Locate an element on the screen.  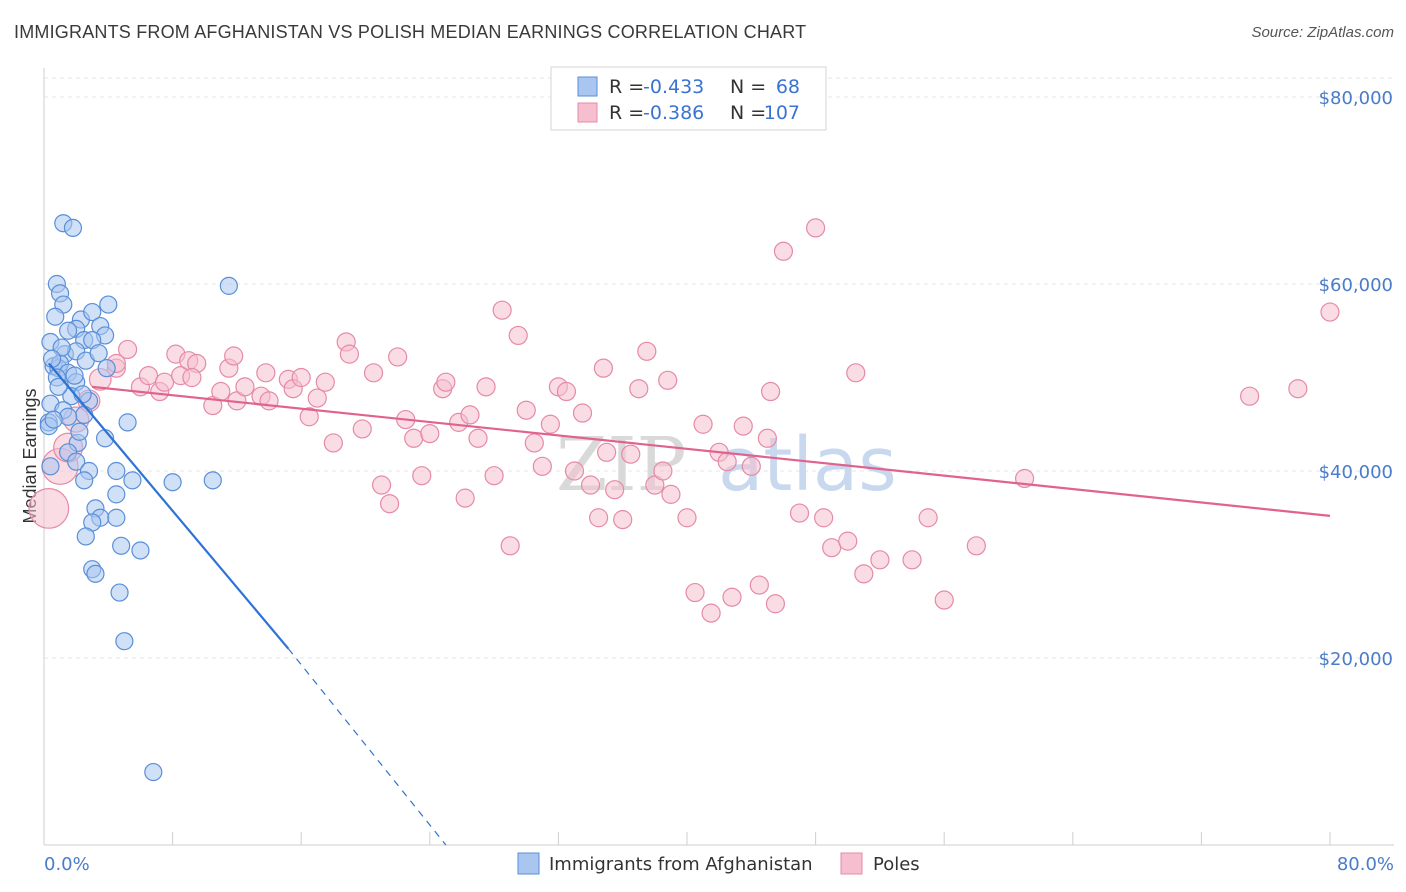
y-tick-label: $40,000 is located at coordinates (1356, 472).